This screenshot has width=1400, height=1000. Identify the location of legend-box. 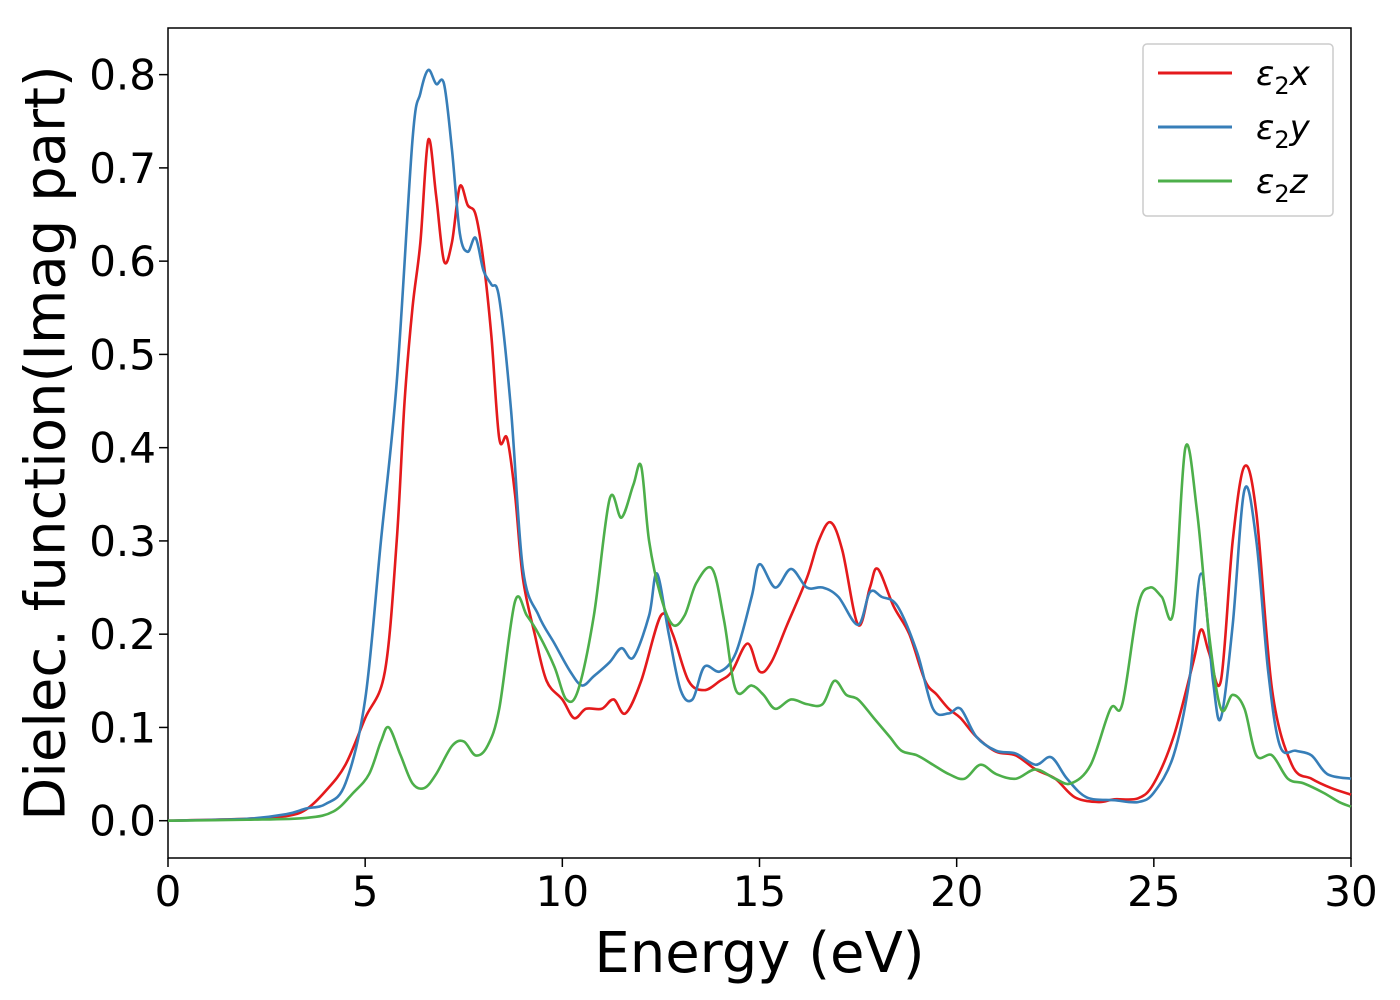
(1238, 130).